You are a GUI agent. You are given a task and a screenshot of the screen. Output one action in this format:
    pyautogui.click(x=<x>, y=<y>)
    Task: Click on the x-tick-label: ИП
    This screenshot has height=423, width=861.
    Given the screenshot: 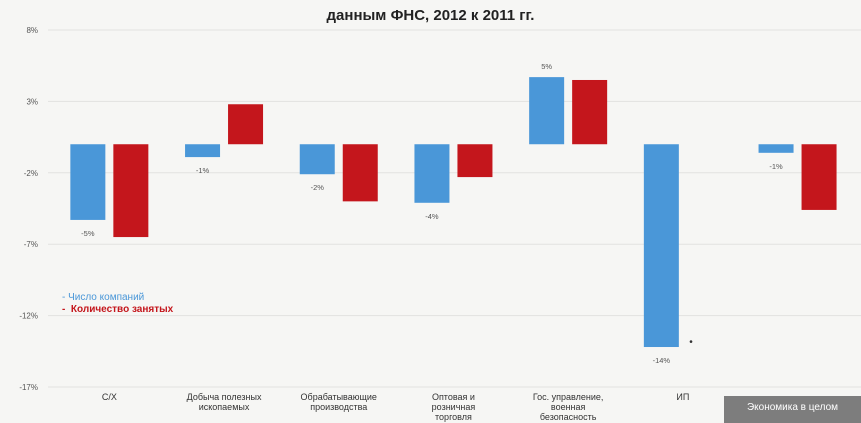 What is the action you would take?
    pyautogui.click(x=682, y=397)
    